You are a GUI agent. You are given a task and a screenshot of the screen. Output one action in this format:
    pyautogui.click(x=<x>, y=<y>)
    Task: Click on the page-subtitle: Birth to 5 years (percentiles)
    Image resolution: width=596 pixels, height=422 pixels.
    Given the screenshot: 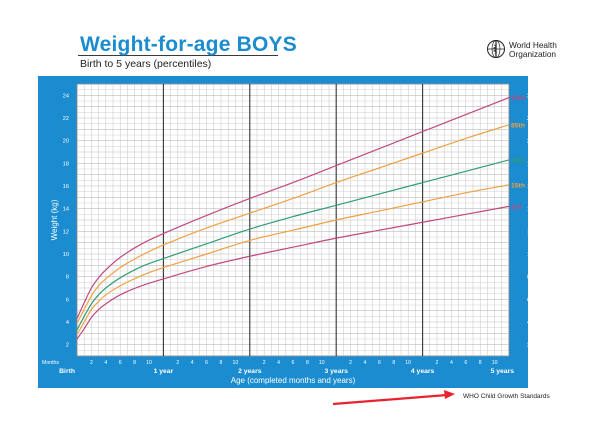 What is the action you would take?
    pyautogui.click(x=146, y=64)
    